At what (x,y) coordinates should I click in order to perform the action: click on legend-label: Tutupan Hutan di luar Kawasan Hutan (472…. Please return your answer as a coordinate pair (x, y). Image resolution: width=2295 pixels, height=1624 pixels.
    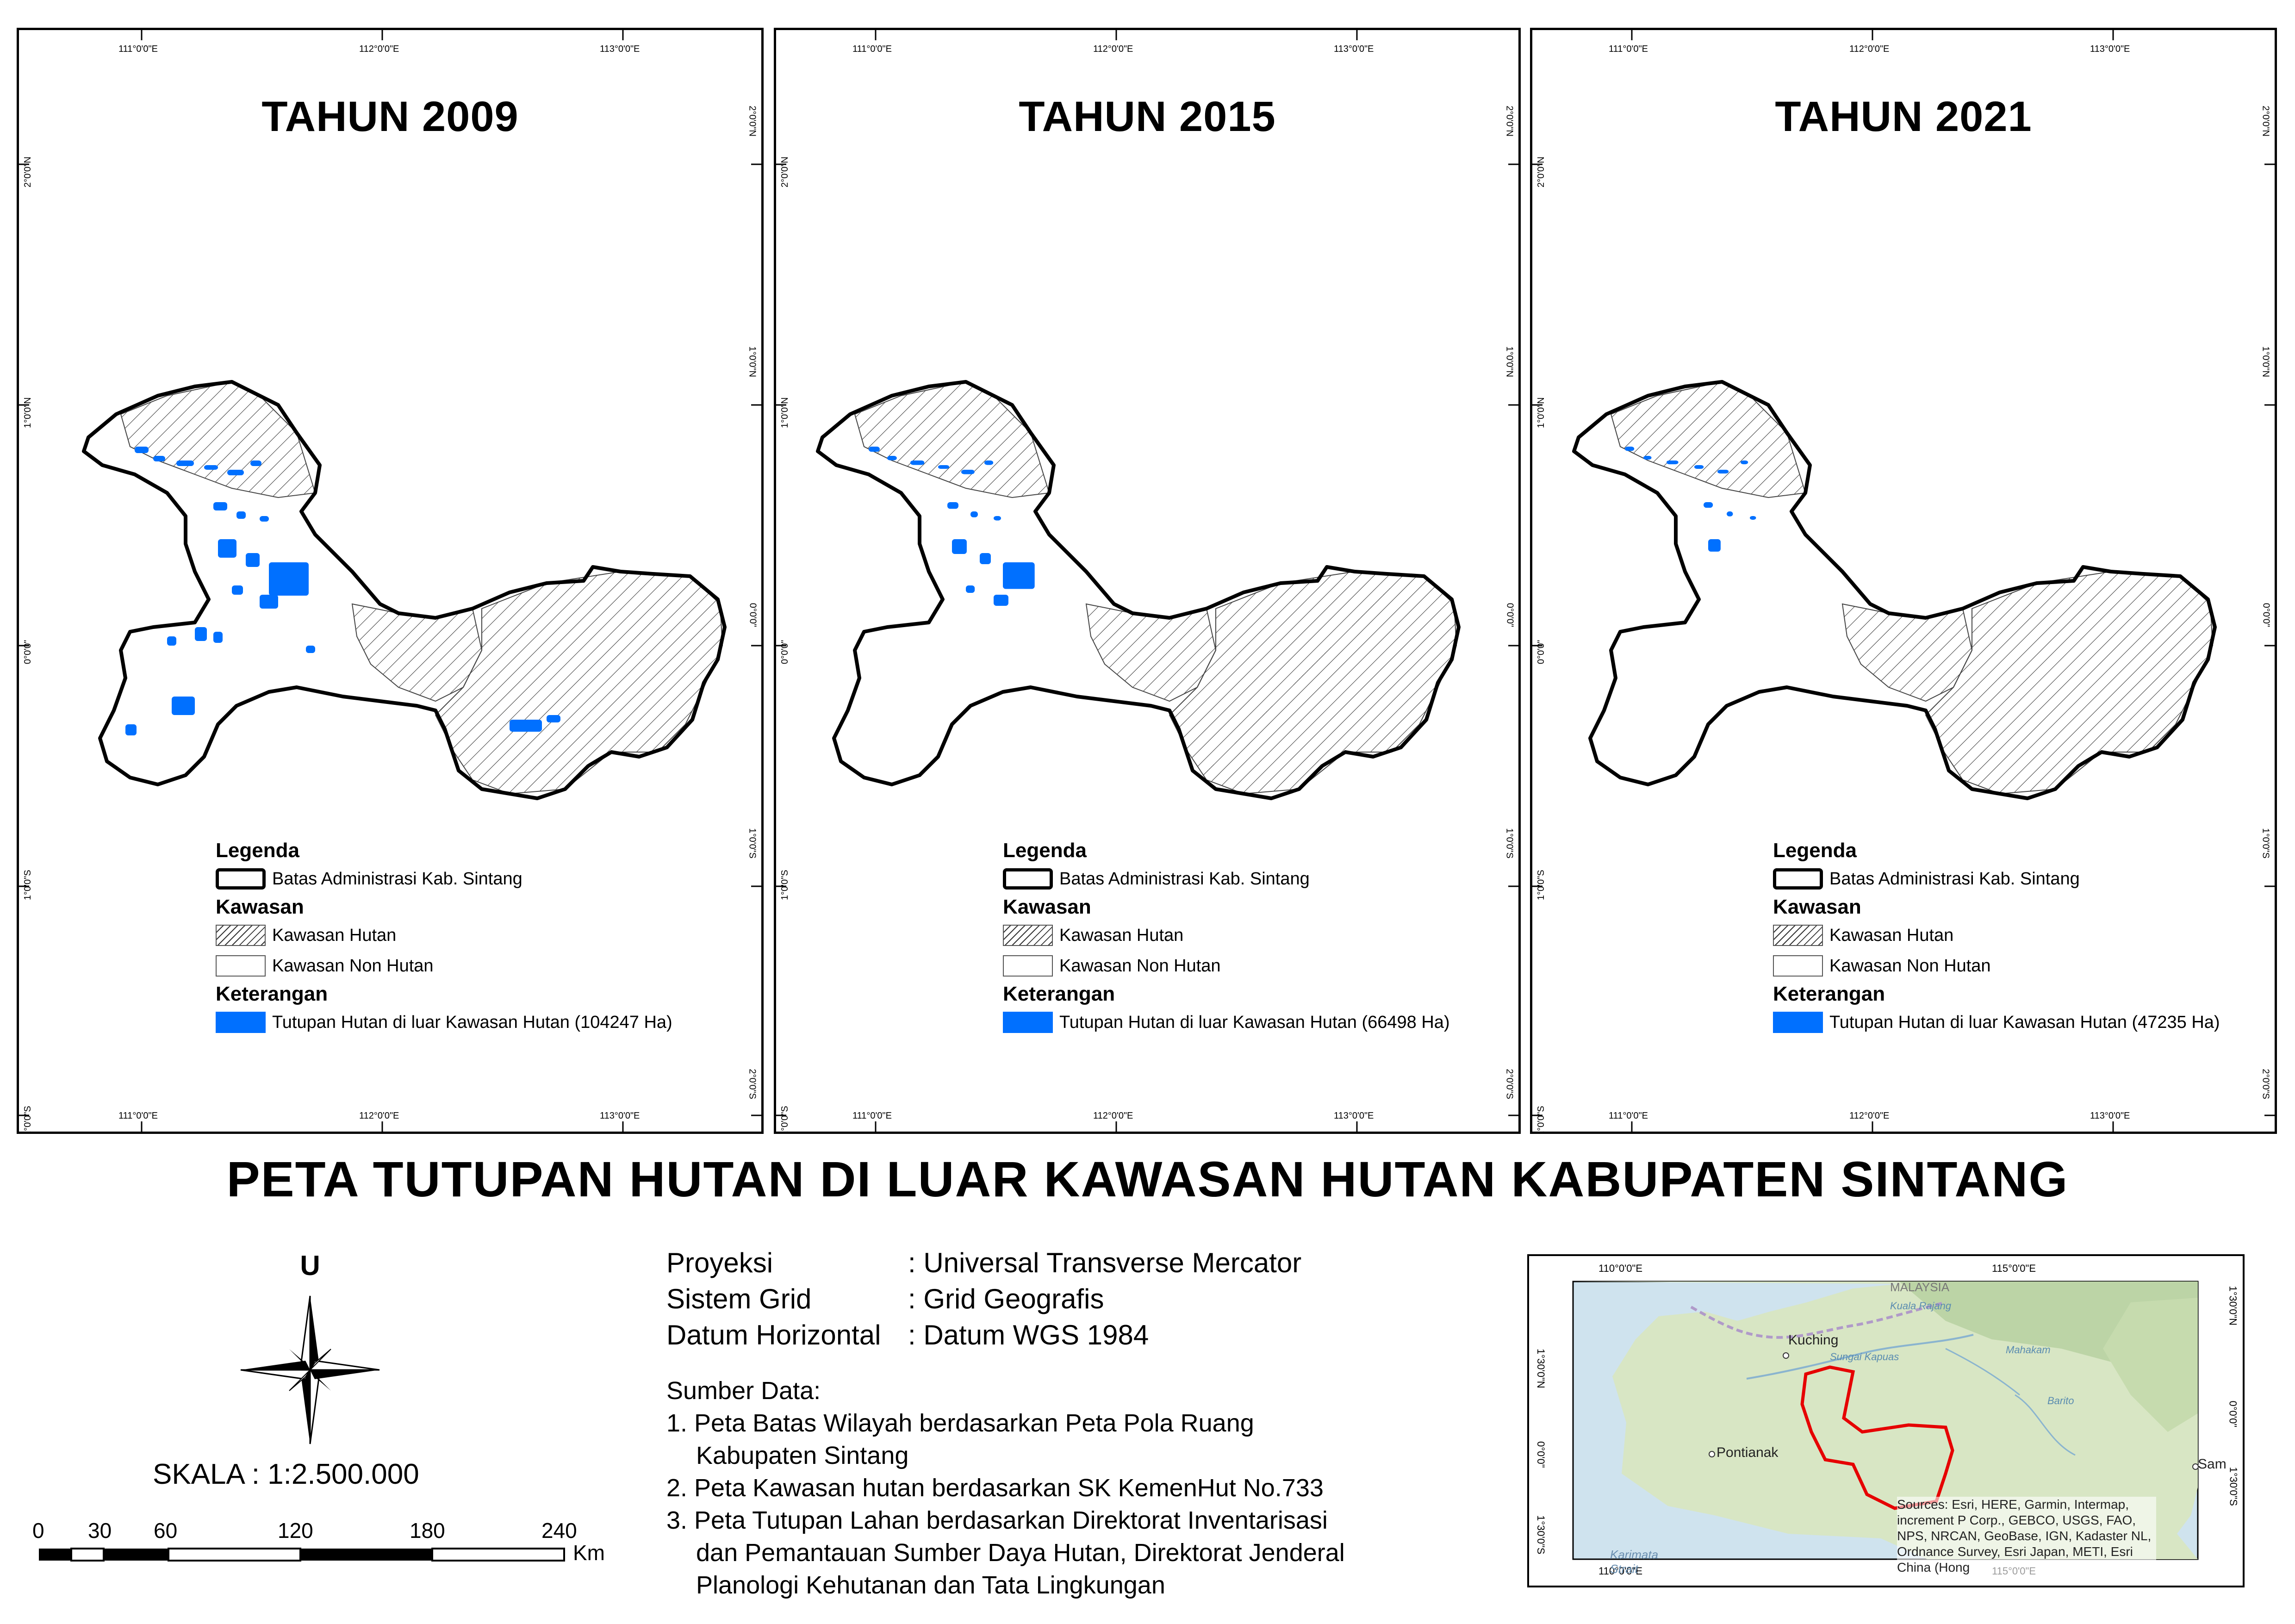
    Looking at the image, I should click on (2024, 1022).